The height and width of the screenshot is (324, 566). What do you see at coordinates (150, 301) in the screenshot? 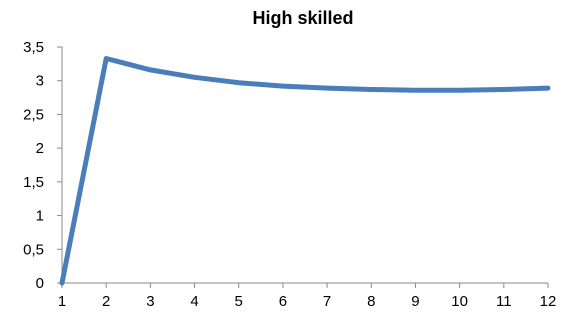
I see `x-tick-label: 3` at bounding box center [150, 301].